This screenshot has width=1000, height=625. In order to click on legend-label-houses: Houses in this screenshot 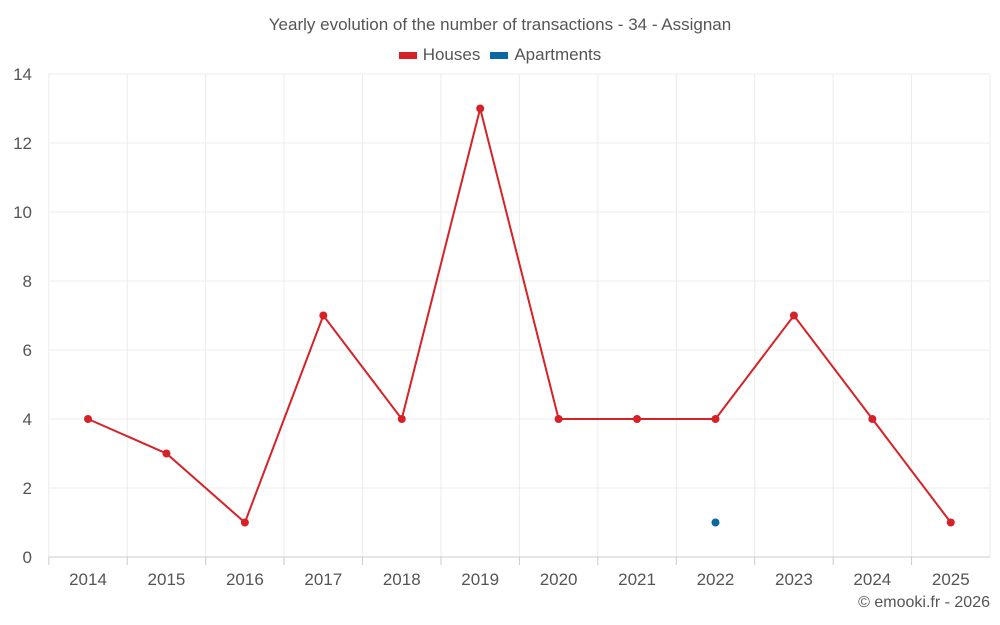, I will do `click(451, 54)`.